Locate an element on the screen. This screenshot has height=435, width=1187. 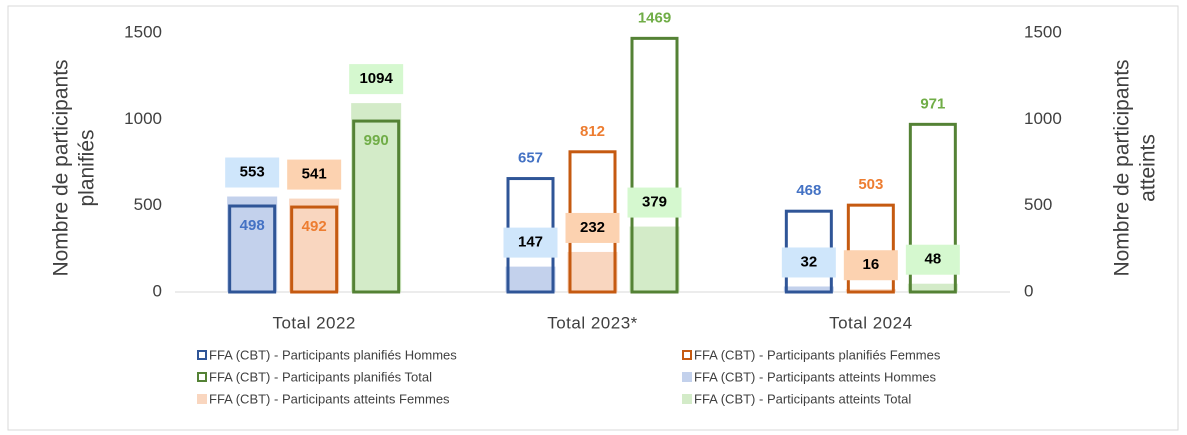
x-tick-label: Total 2022 is located at coordinates (313, 322).